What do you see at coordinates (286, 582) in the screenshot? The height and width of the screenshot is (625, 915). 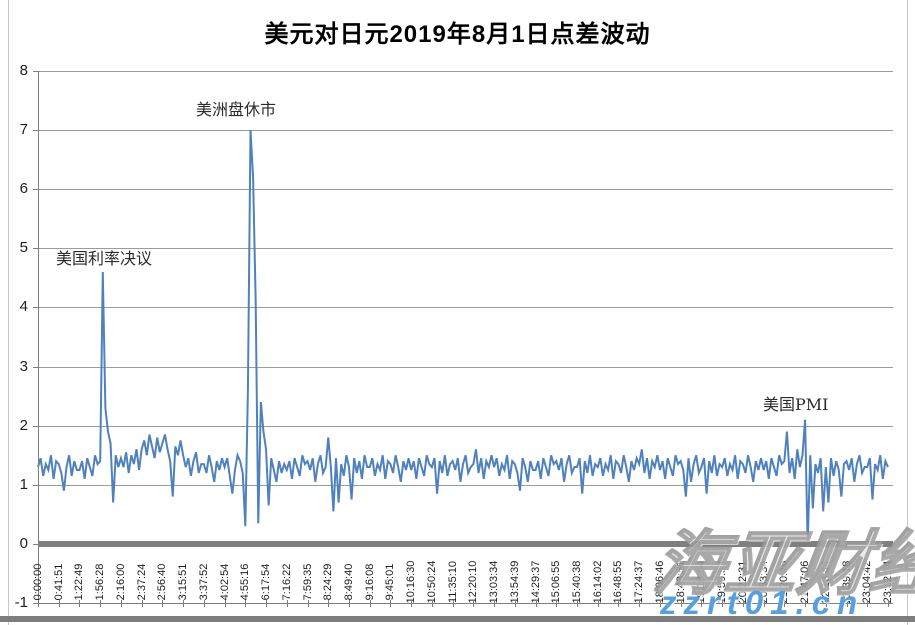 I see `x-axis-label: 7:16:22` at bounding box center [286, 582].